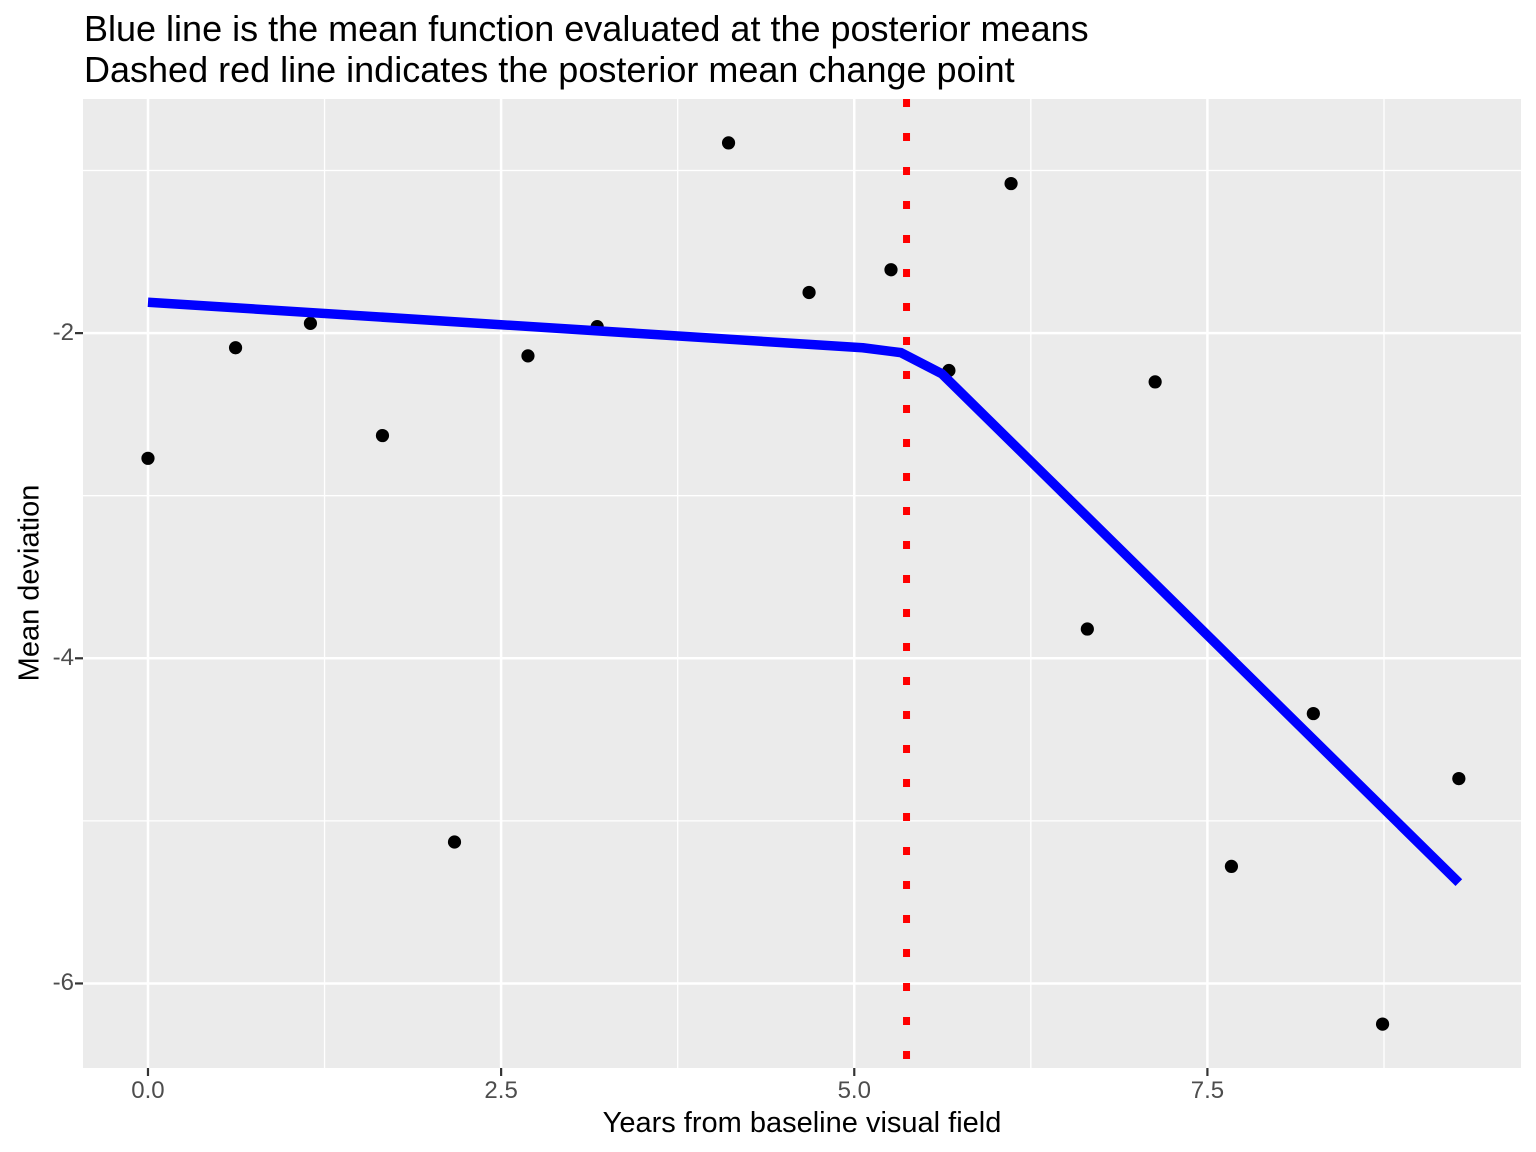 Image resolution: width=1536 pixels, height=1152 pixels. What do you see at coordinates (63, 333) in the screenshot?
I see `y-tick-label: -2` at bounding box center [63, 333].